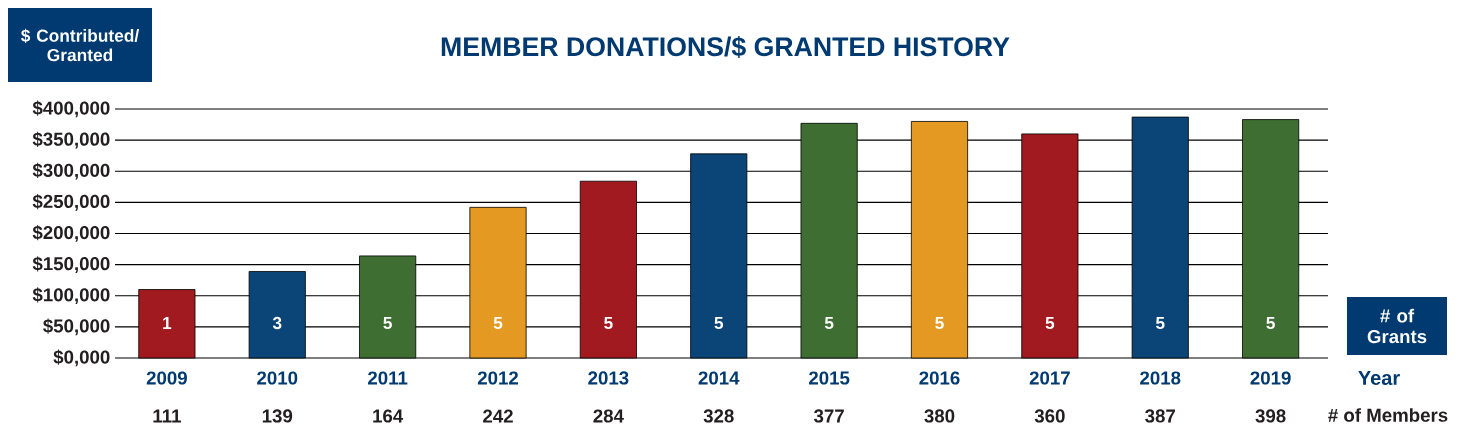 This screenshot has height=429, width=1461. Describe the element at coordinates (71, 233) in the screenshot. I see `y-tick-label: $200,000` at that location.